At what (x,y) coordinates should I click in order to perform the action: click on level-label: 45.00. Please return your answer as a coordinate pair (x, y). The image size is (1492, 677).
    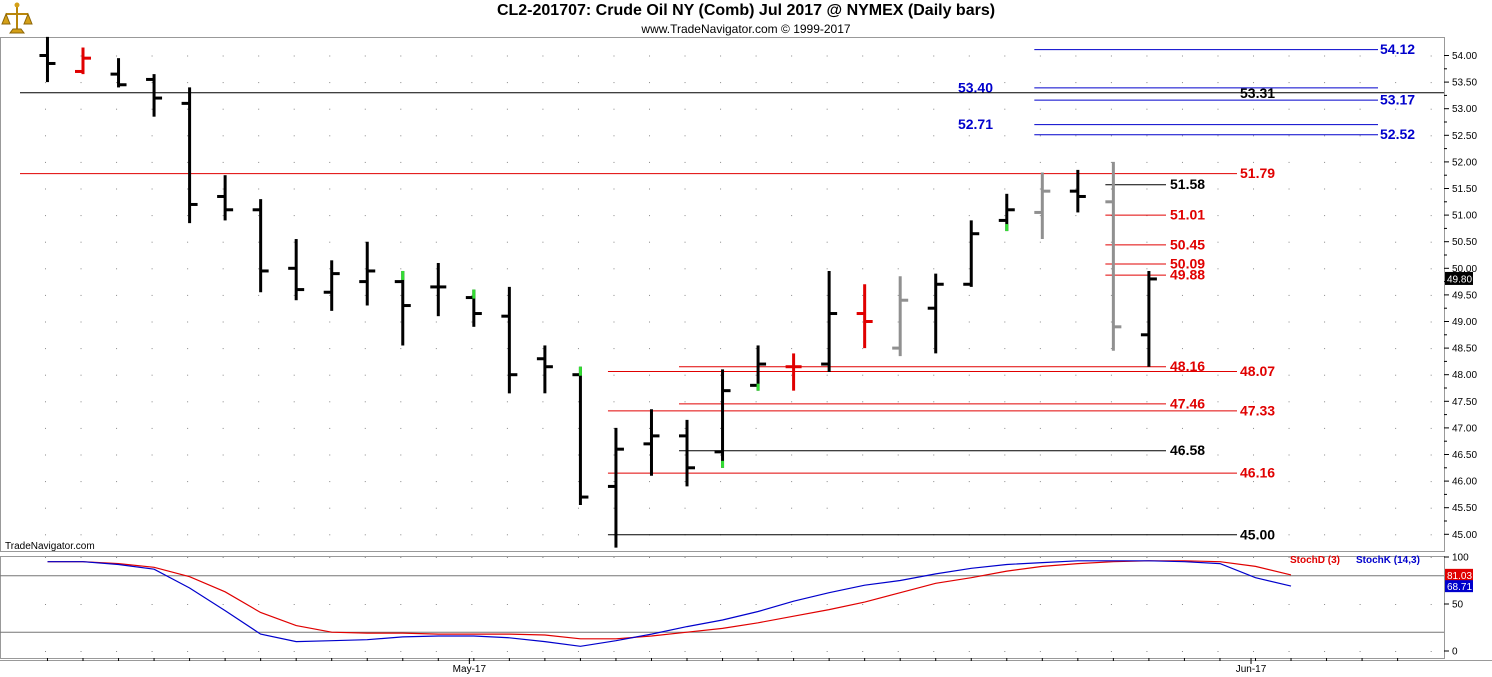
    Looking at the image, I should click on (1257, 534).